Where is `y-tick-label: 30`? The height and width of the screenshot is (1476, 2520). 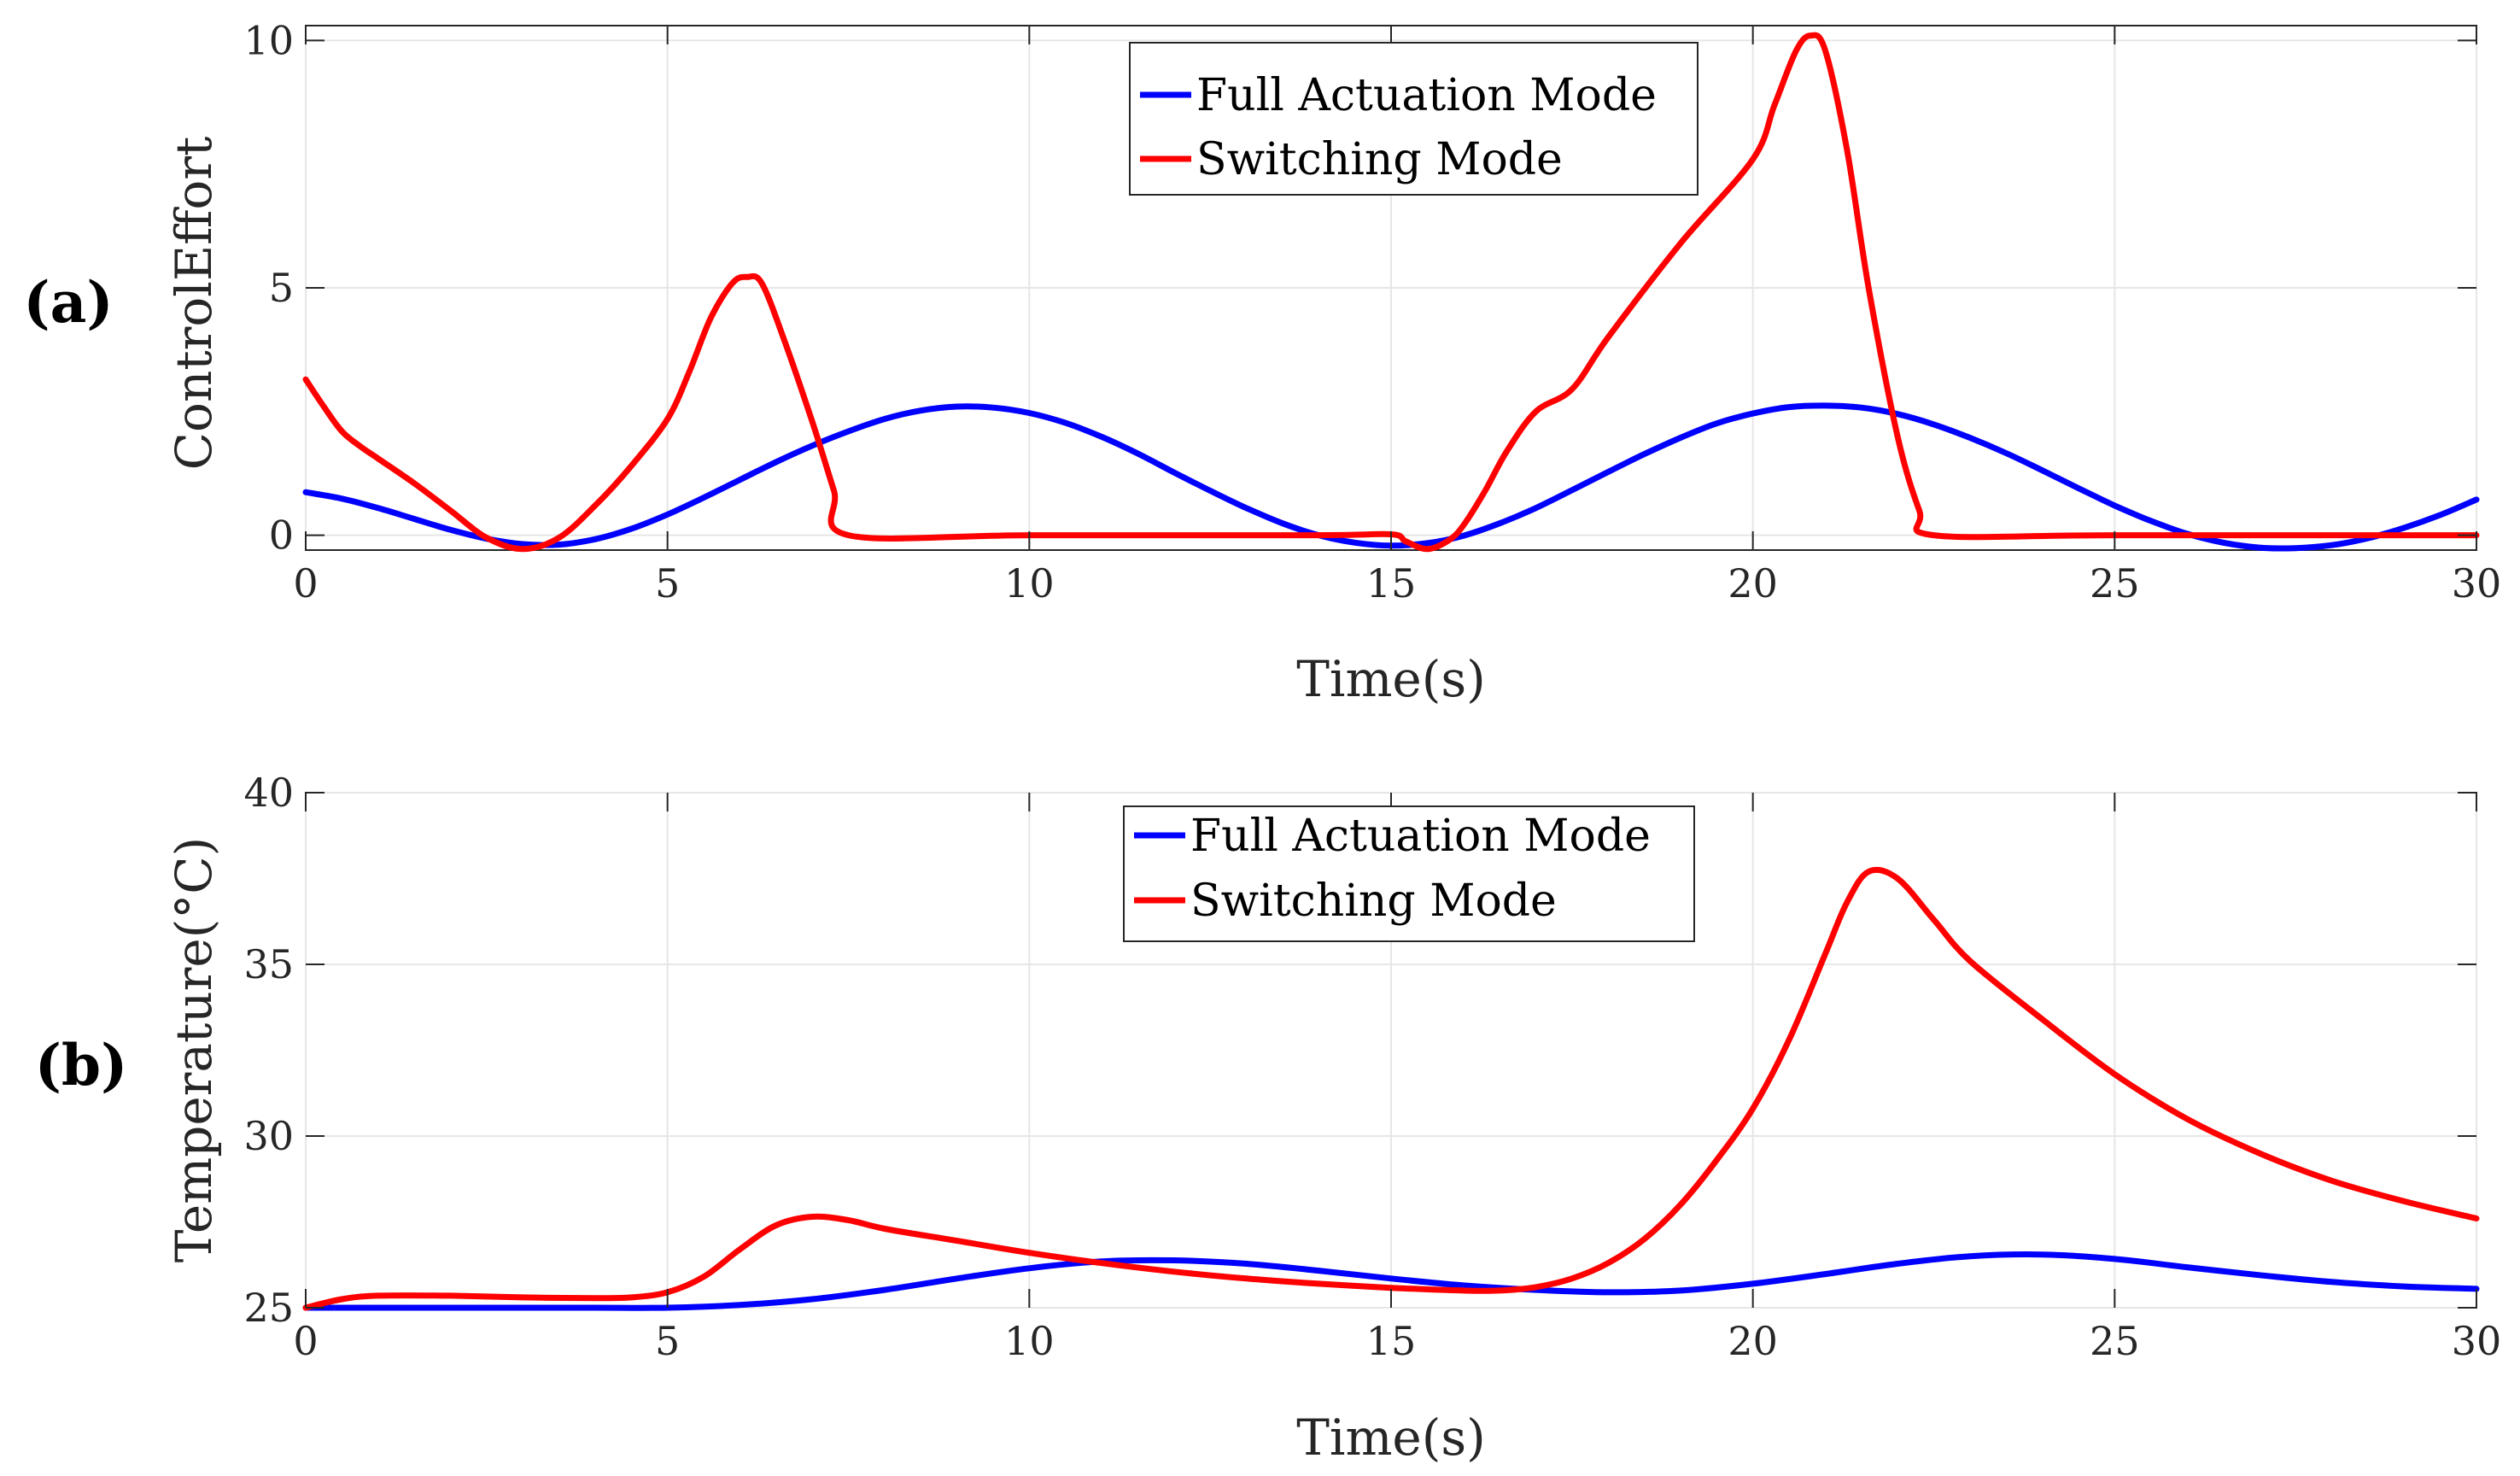 y-tick-label: 30 is located at coordinates (268, 1136).